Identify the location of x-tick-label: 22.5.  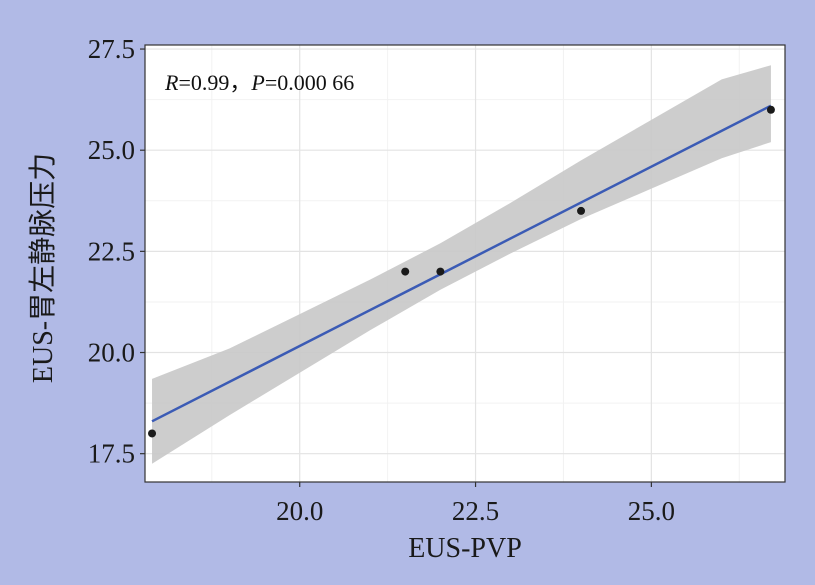
(475, 511).